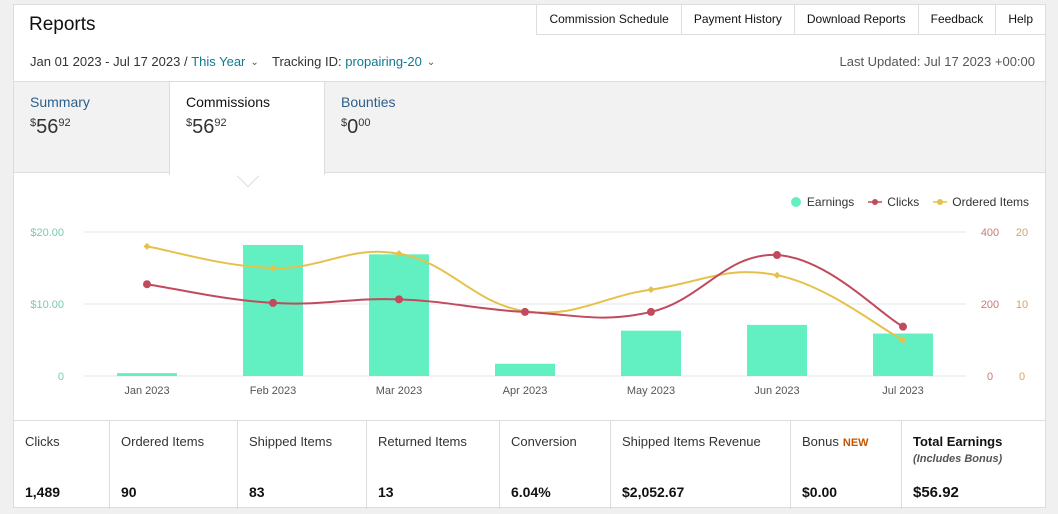  I want to click on tab-summary: Summary $5692, so click(91, 128).